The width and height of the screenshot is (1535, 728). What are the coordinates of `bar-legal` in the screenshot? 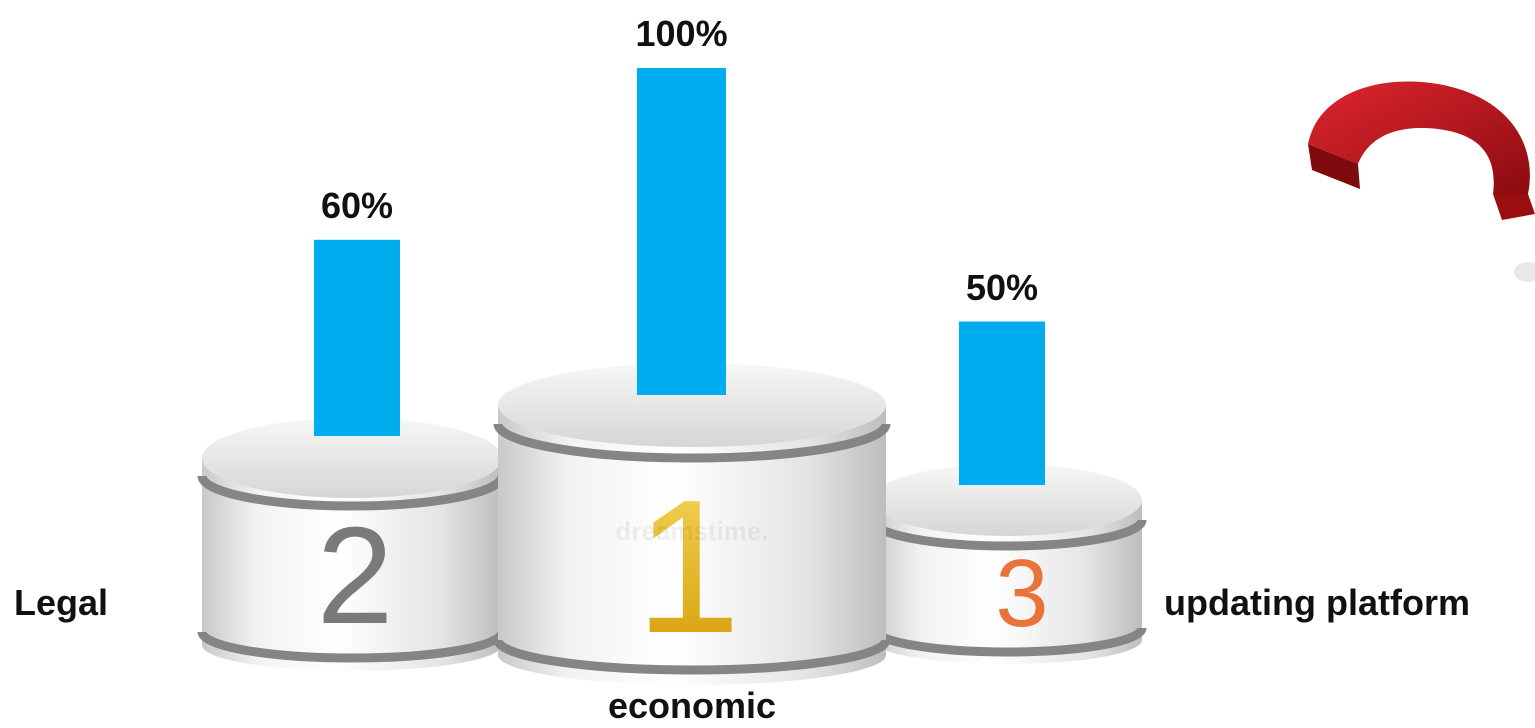 It's located at (357, 337).